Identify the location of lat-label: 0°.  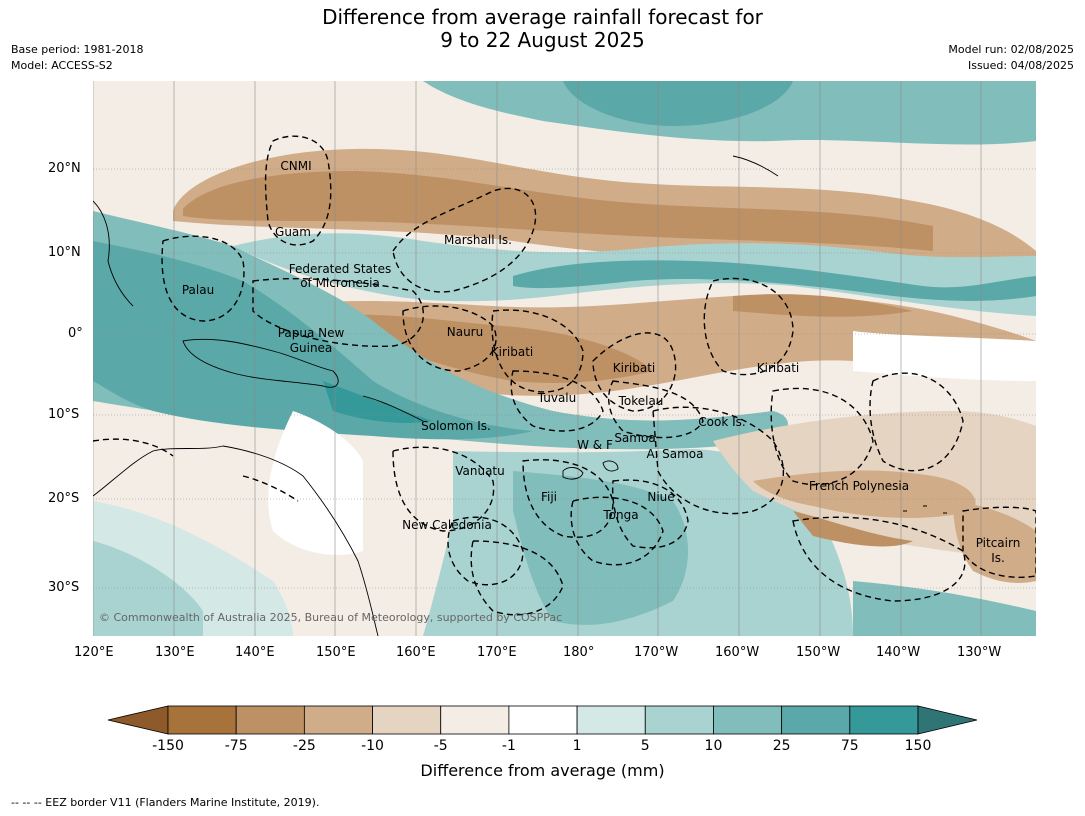
(75, 333).